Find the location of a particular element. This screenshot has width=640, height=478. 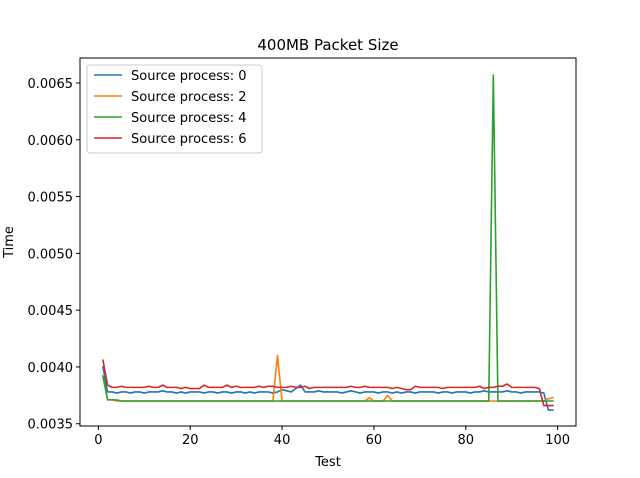

x-tick-label: 20 is located at coordinates (190, 440).